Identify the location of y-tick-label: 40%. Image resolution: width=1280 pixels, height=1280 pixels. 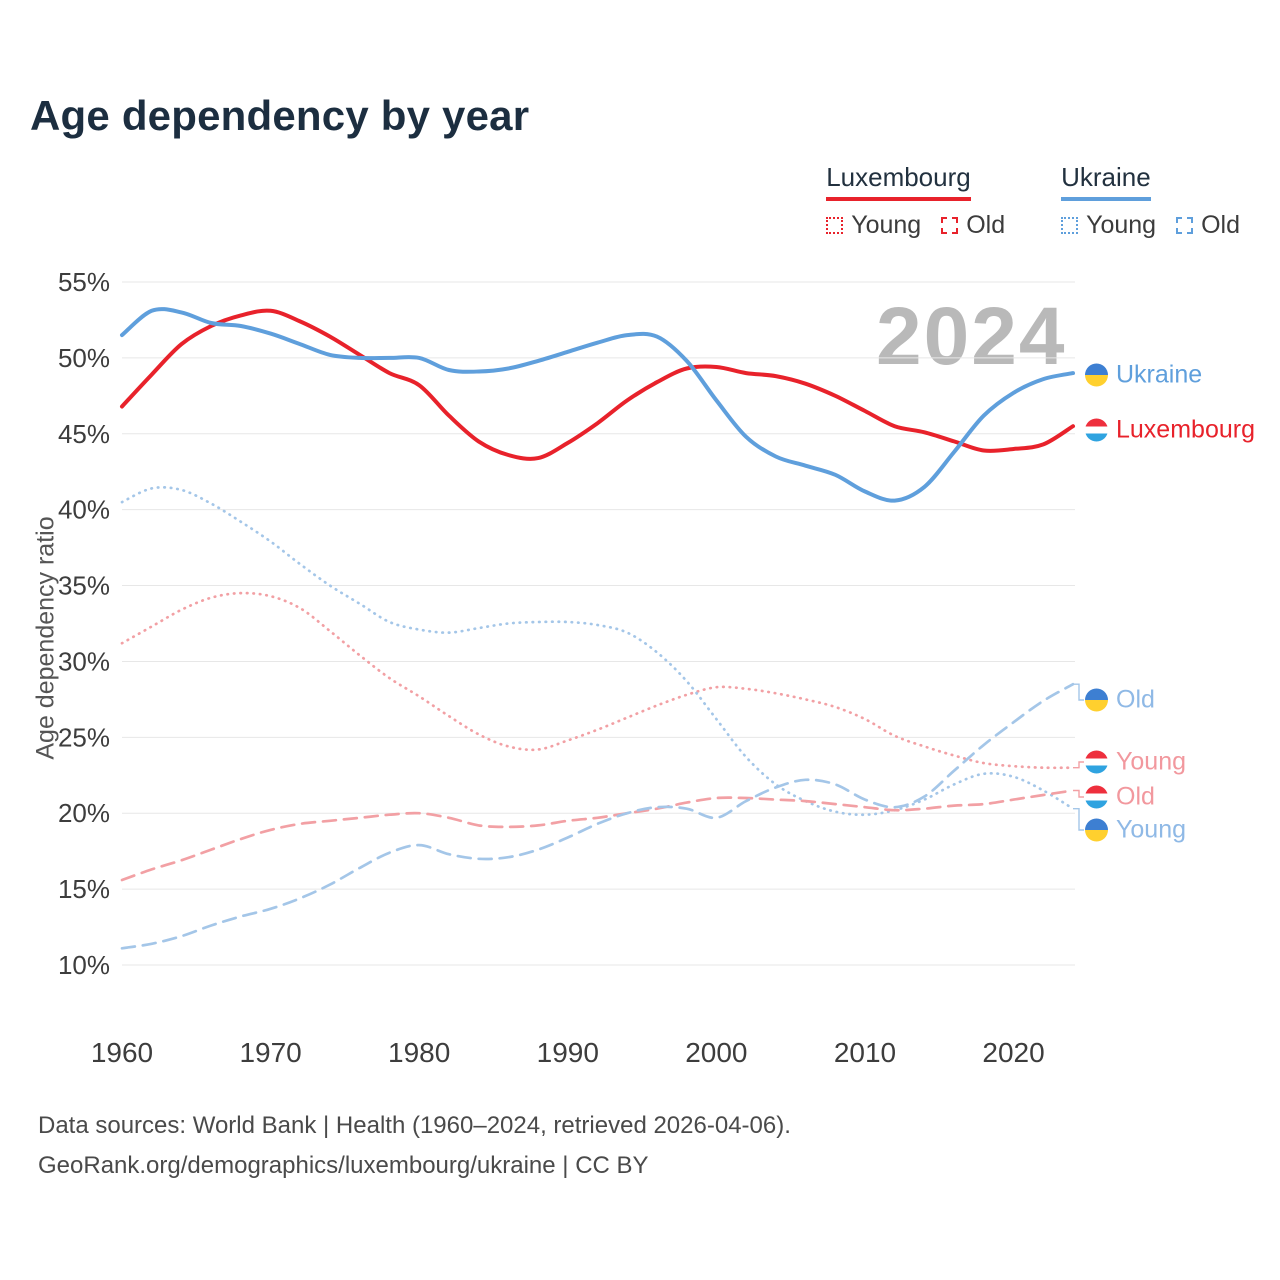
(84, 510).